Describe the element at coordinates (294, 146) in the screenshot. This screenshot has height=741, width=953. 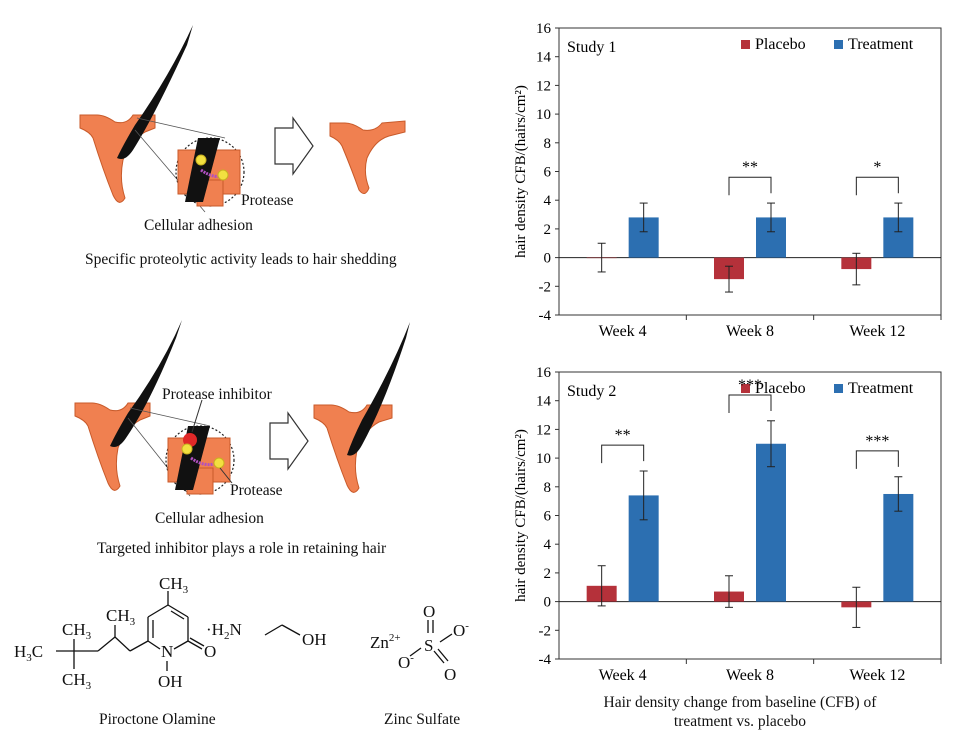
I see `process-arrow` at that location.